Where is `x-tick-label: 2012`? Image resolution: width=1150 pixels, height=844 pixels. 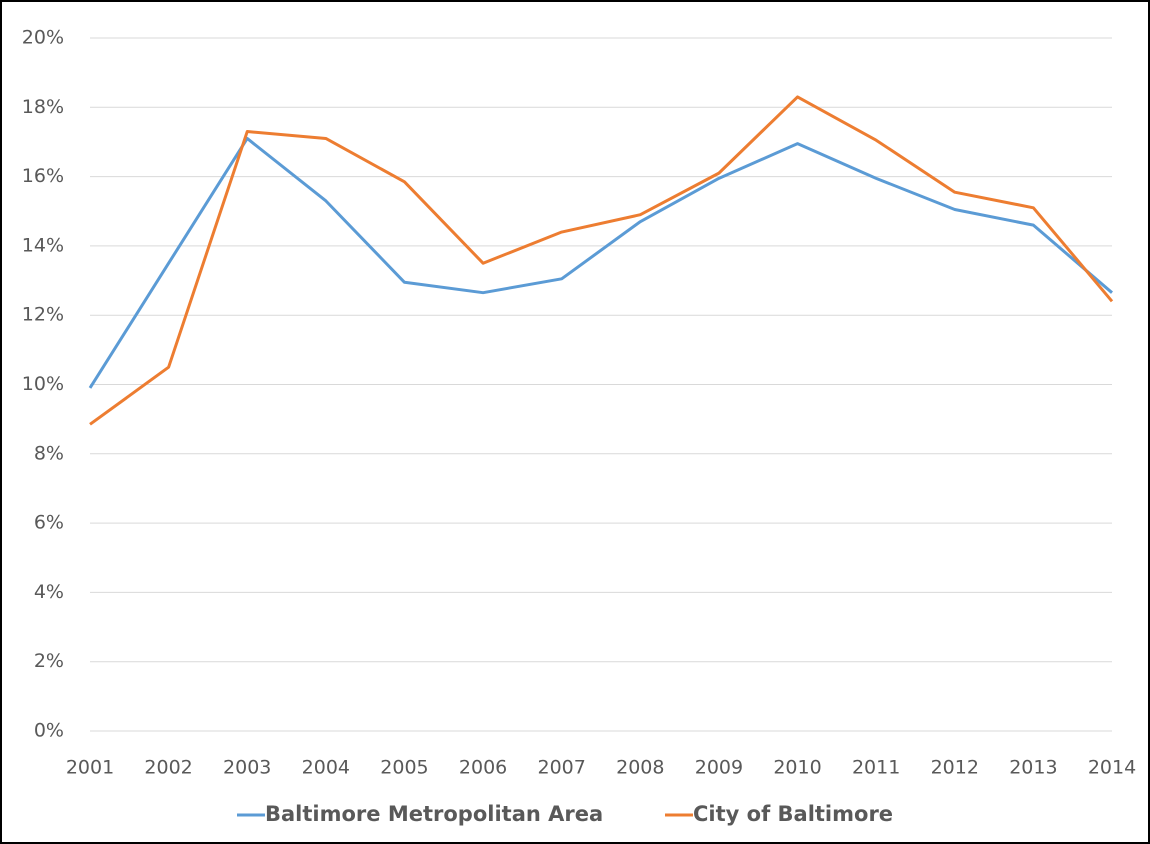 x-tick-label: 2012 is located at coordinates (955, 768).